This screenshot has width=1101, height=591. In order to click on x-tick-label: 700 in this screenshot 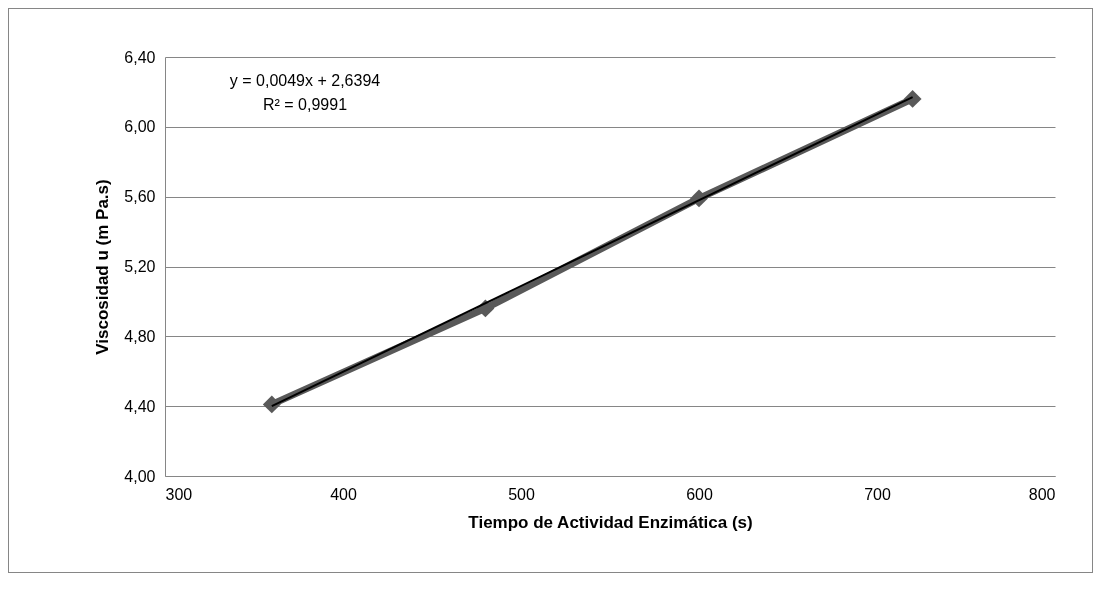, I will do `click(877, 494)`.